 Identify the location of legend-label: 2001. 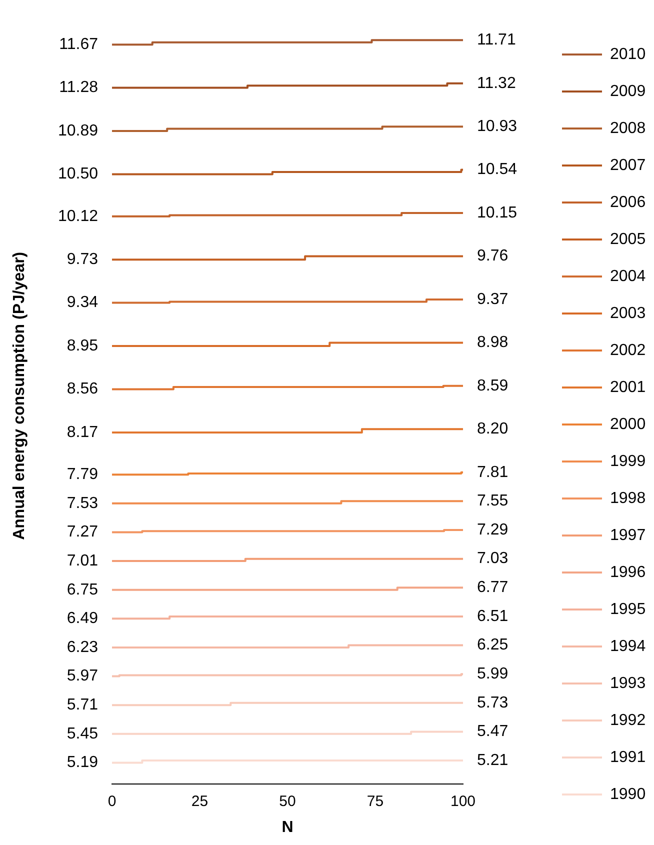
(628, 387).